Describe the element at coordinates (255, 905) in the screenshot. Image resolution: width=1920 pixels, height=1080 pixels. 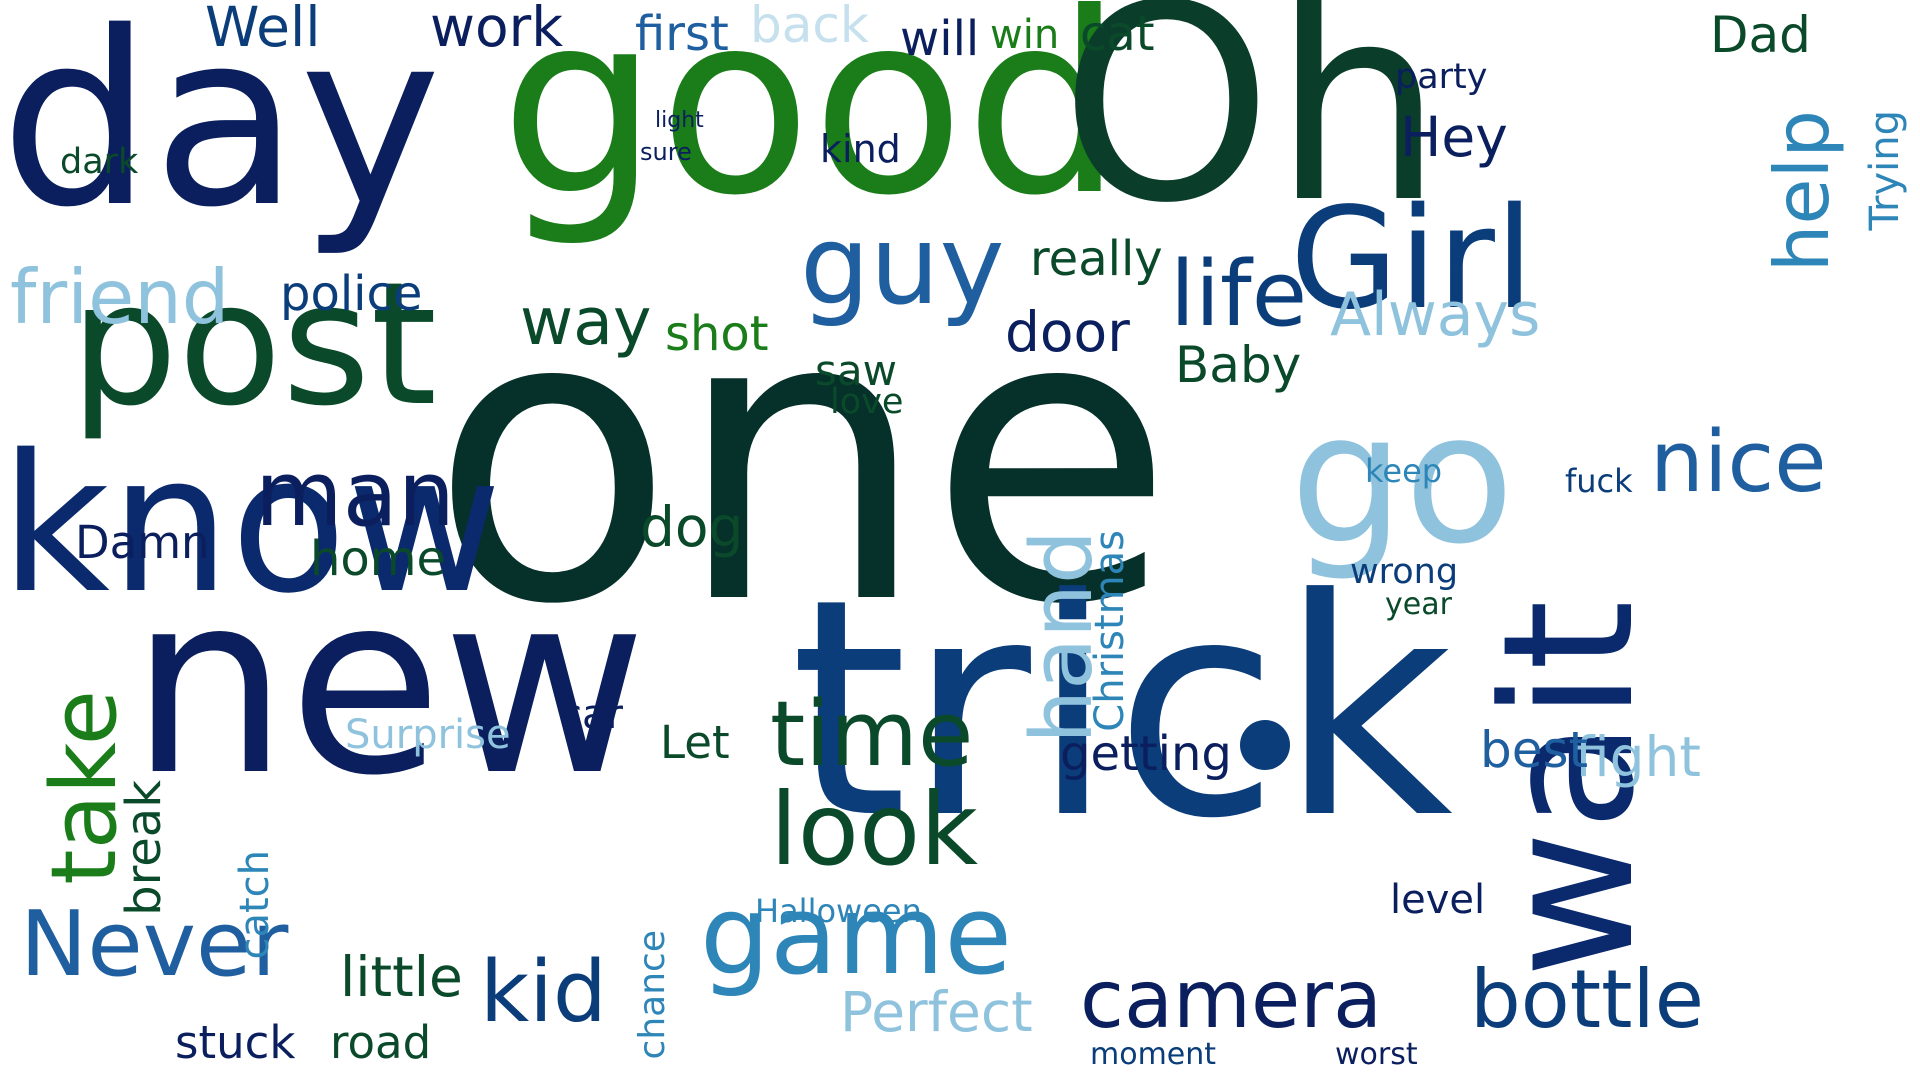
I see `word-catch: catch` at that location.